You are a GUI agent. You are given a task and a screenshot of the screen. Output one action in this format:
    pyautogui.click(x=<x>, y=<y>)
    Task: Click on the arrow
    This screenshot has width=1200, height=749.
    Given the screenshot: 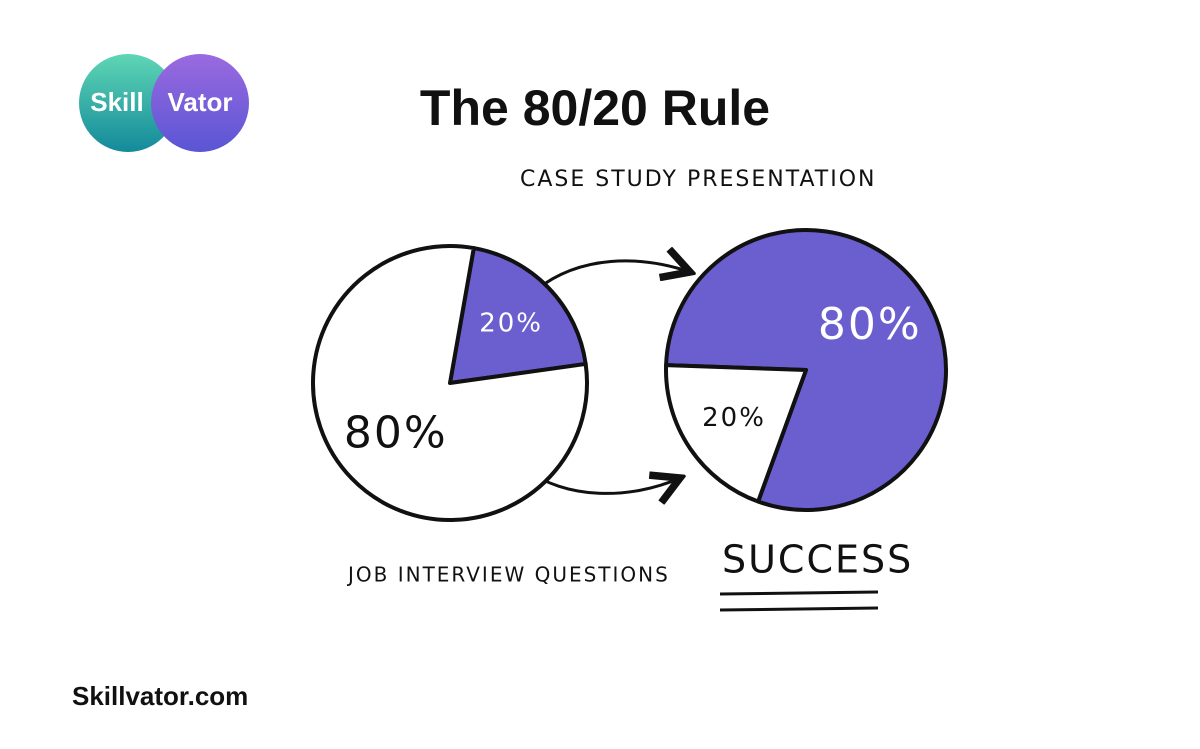 What is the action you would take?
    pyautogui.click(x=612, y=276)
    